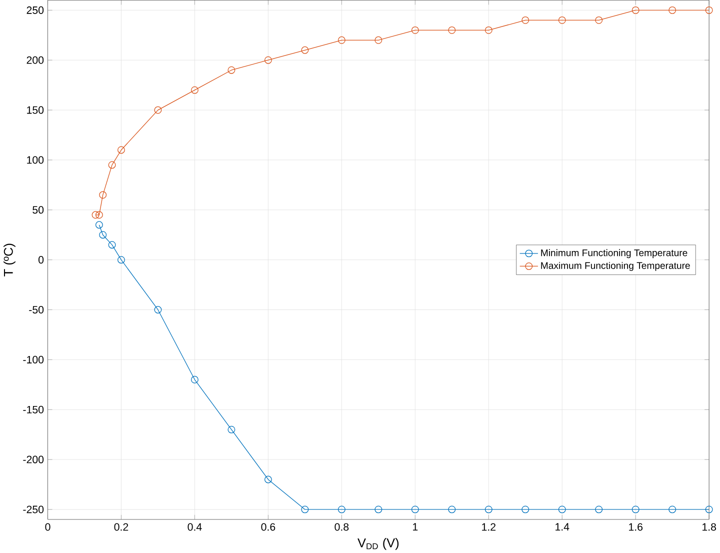  What do you see at coordinates (35, 10) in the screenshot?
I see `y-tick-label: 250` at bounding box center [35, 10].